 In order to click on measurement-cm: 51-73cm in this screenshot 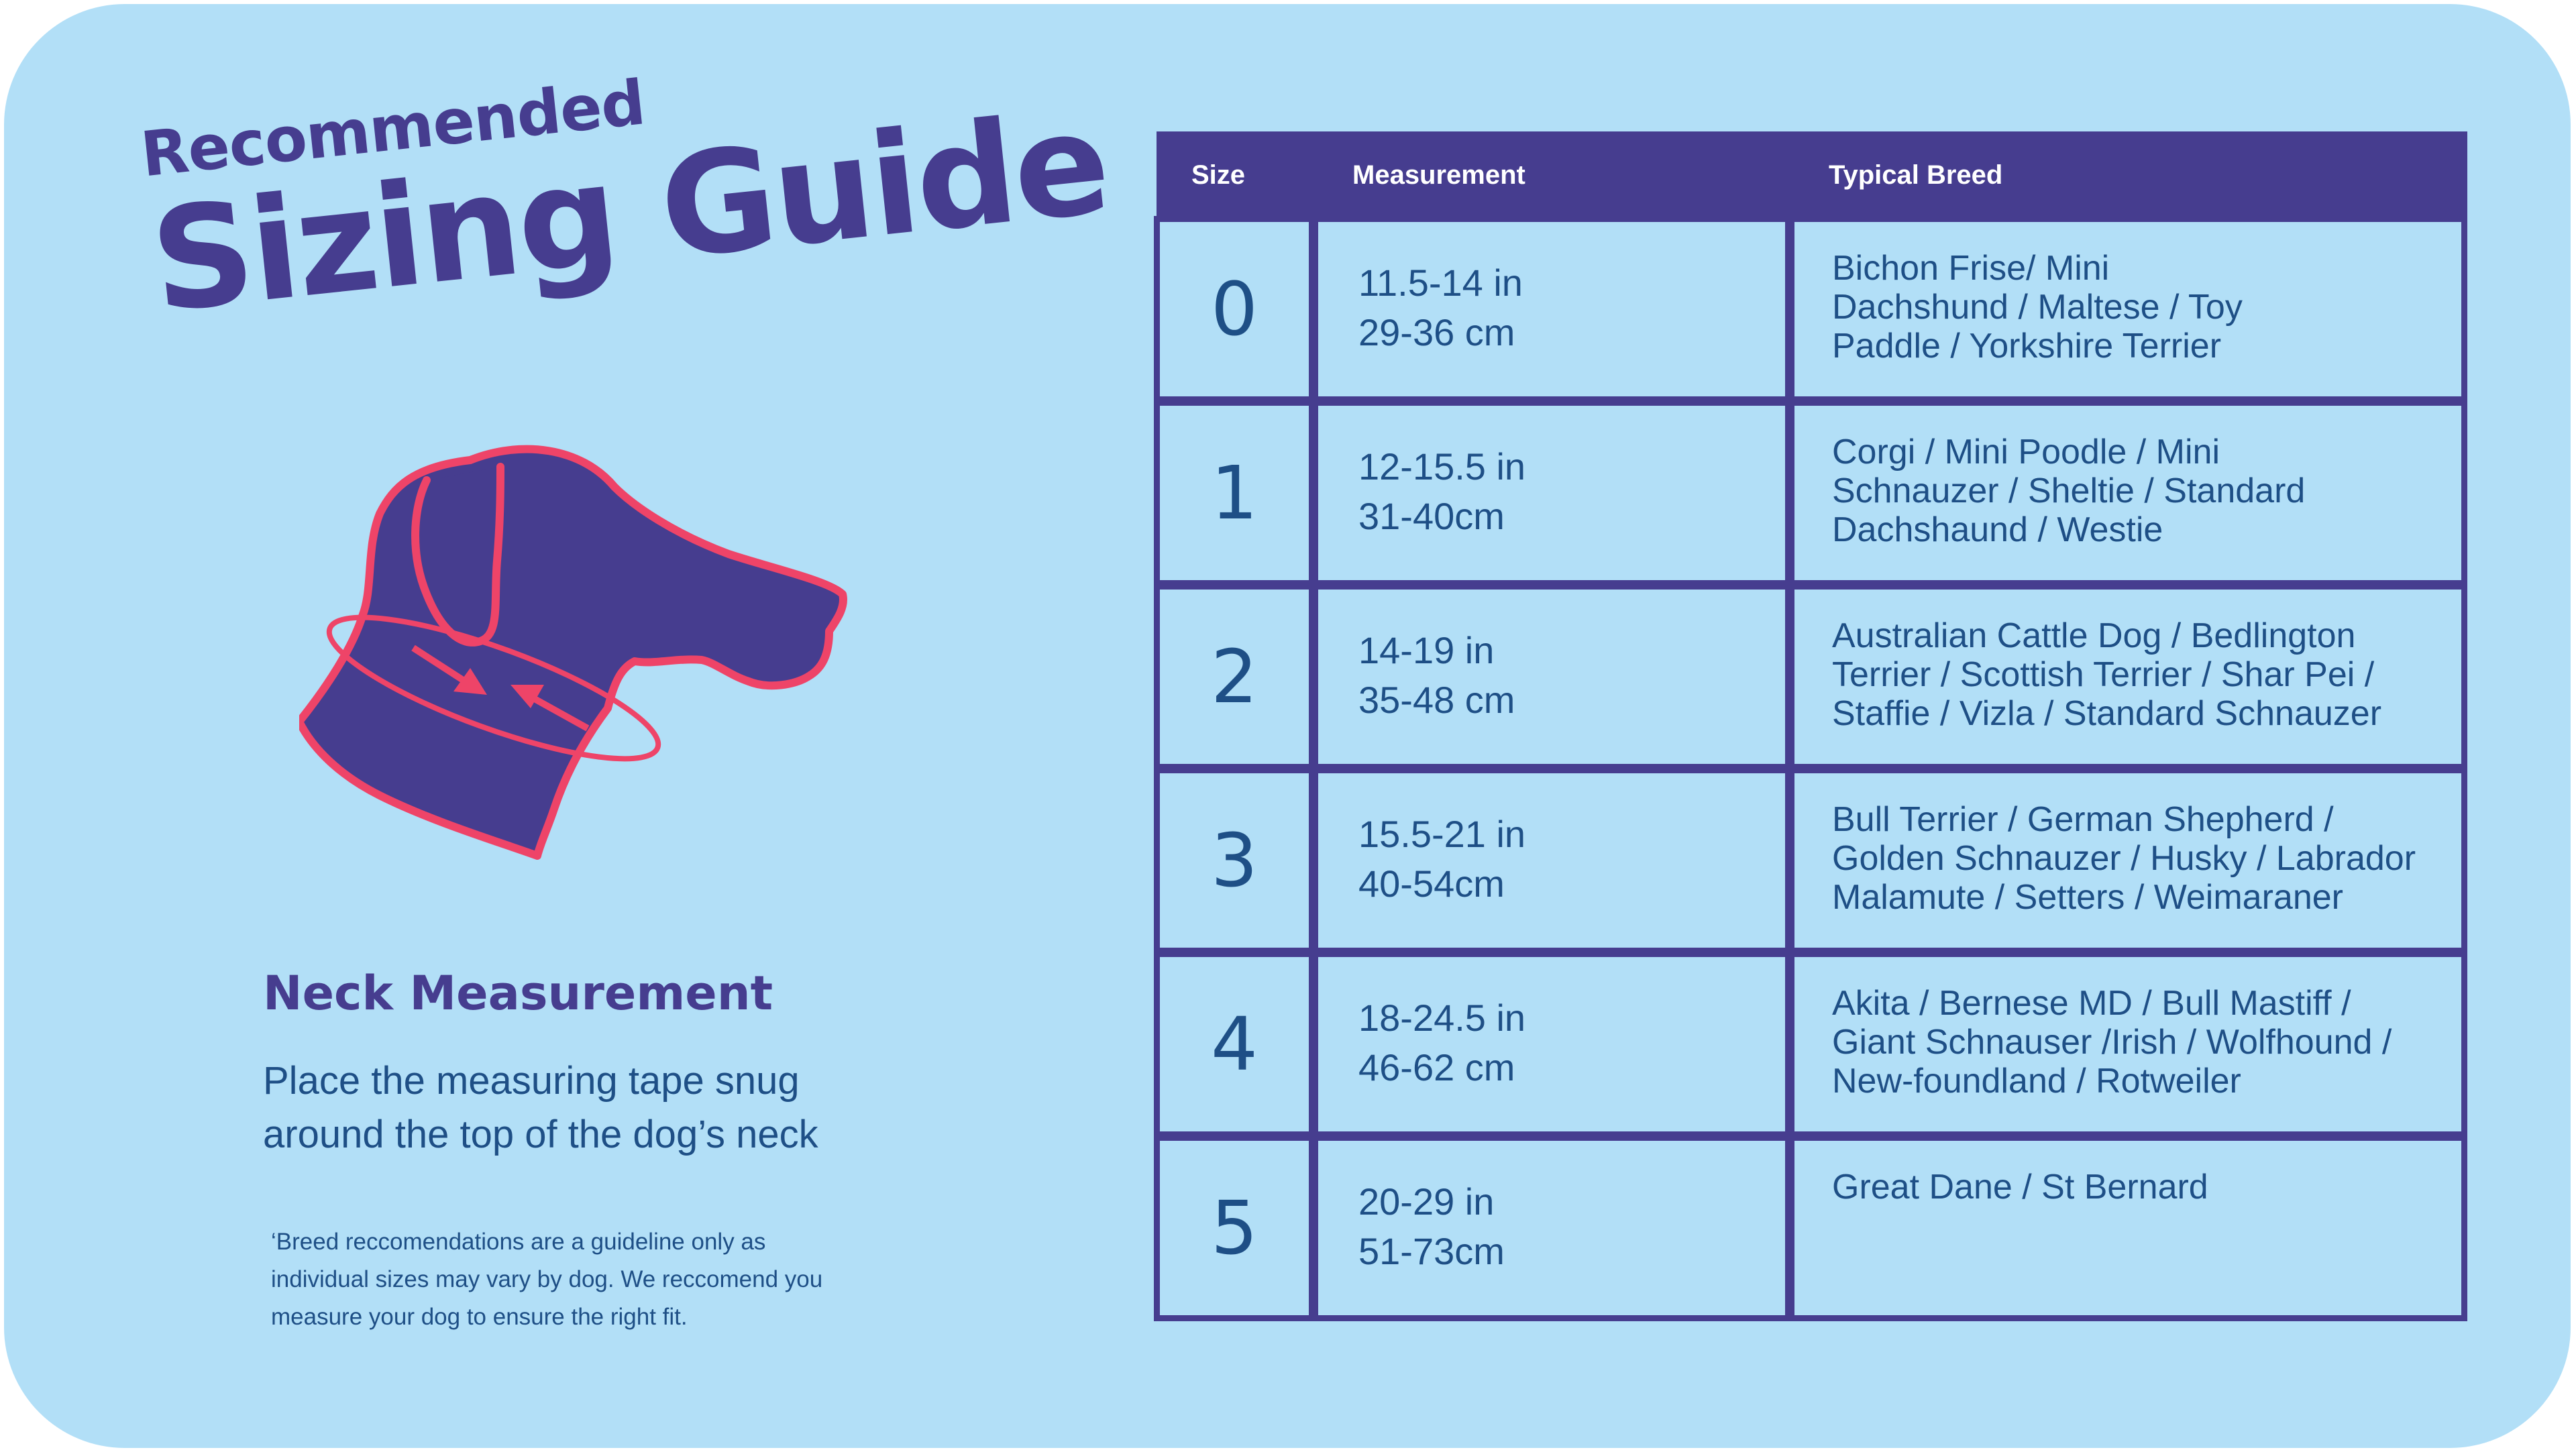, I will do `click(1431, 1251)`.